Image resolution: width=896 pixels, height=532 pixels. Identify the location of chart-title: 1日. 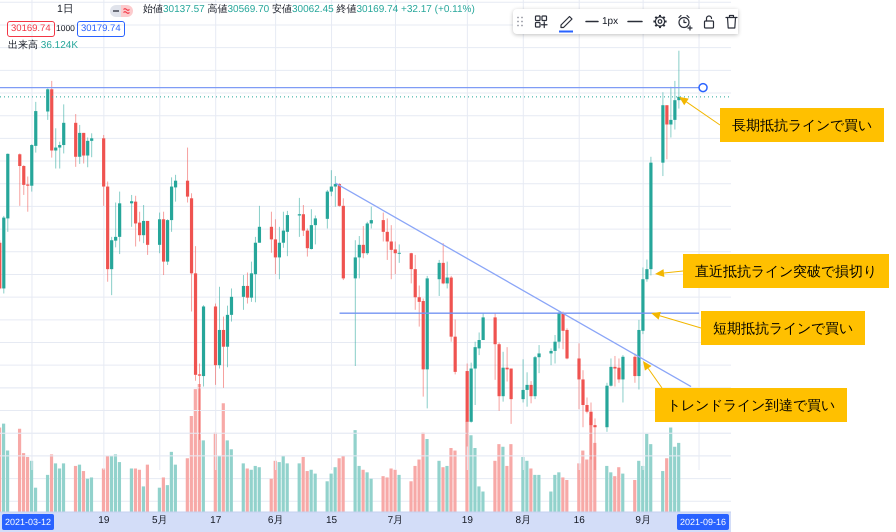
(65, 9).